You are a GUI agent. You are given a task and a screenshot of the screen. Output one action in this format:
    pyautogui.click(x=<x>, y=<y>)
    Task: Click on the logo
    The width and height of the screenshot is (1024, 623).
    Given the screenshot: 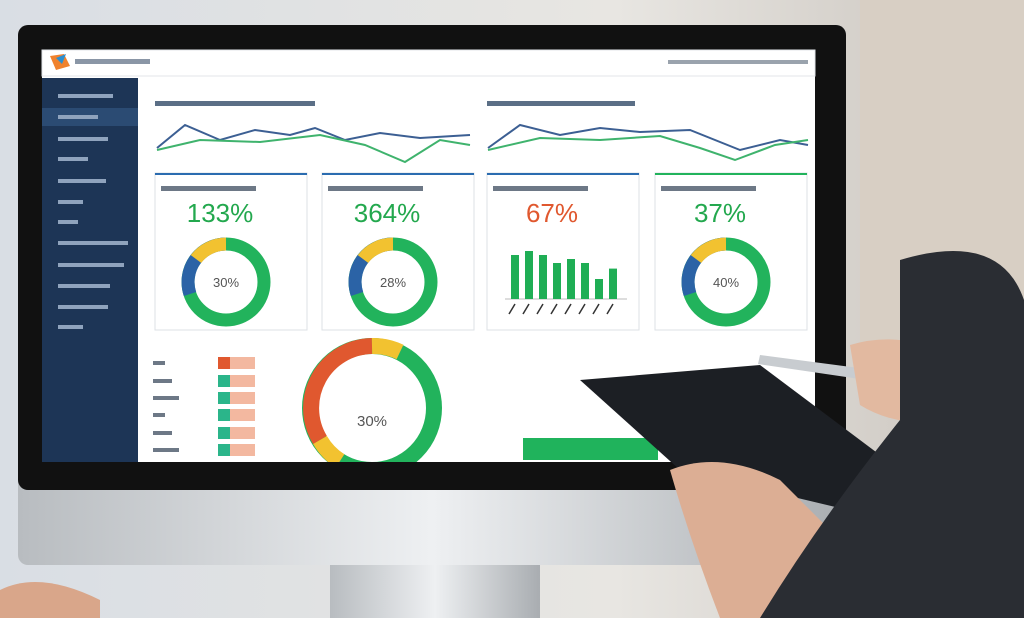 What is the action you would take?
    pyautogui.click(x=61, y=59)
    